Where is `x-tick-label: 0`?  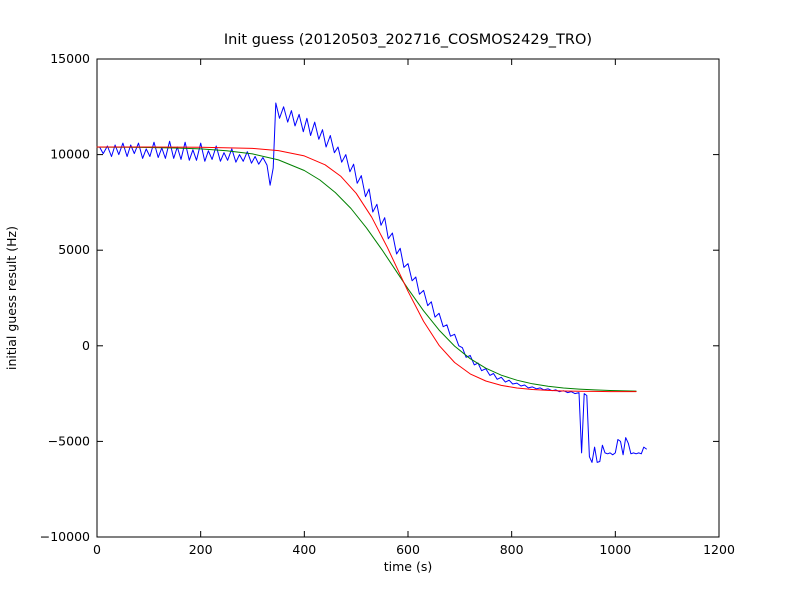 x-tick-label: 0 is located at coordinates (97, 549).